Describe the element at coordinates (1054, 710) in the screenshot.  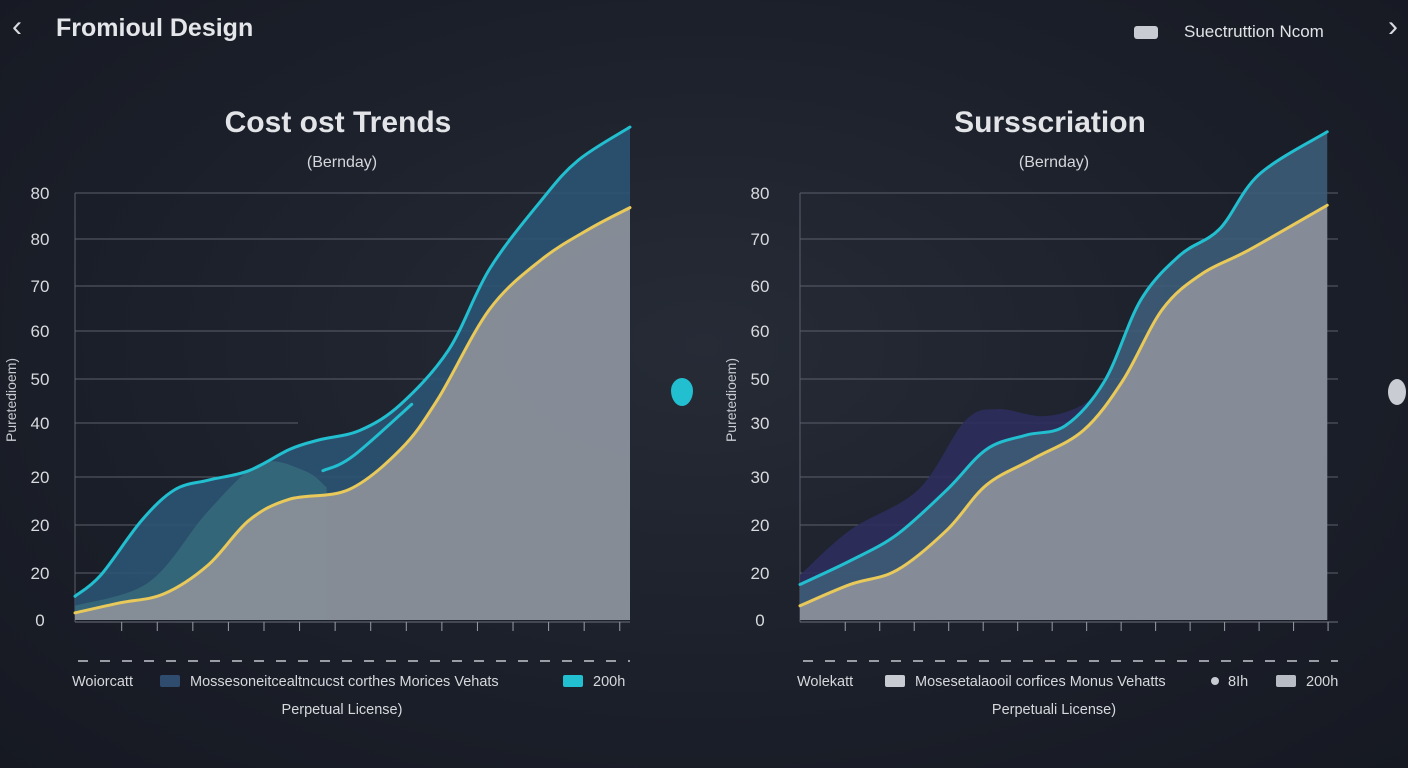
I see `x-axis-label: Perpetuali License)` at that location.